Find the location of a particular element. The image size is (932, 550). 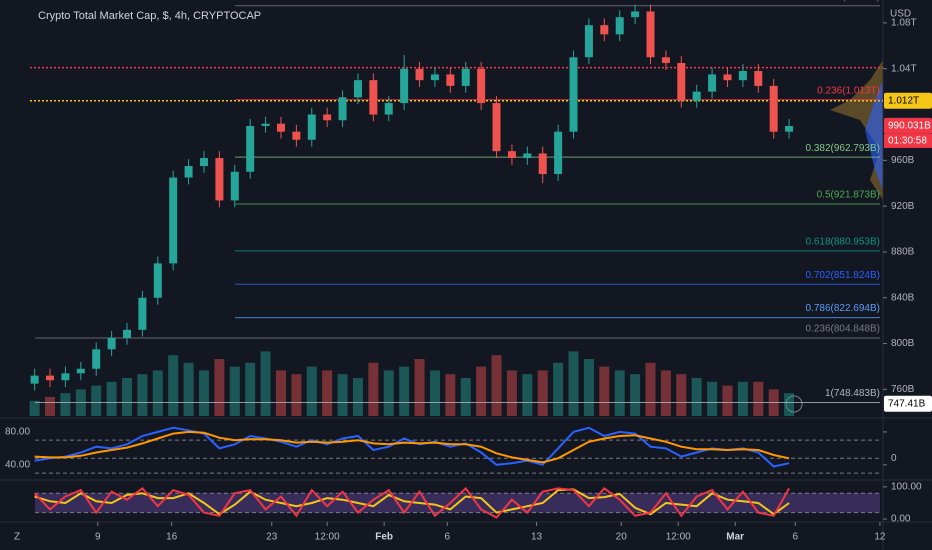

y-tick-label: 880B is located at coordinates (903, 252).